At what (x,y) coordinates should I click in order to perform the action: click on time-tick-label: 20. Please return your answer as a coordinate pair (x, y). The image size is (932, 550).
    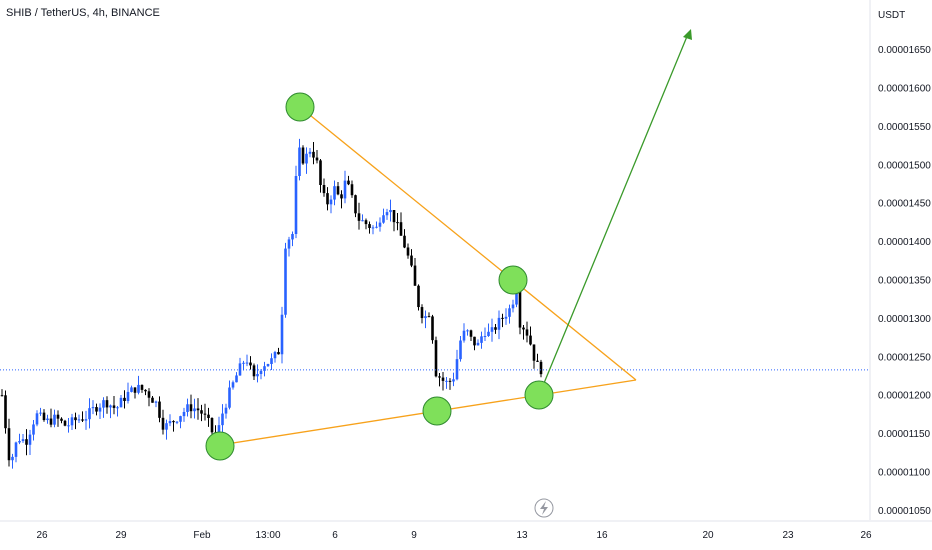
    Looking at the image, I should click on (708, 535).